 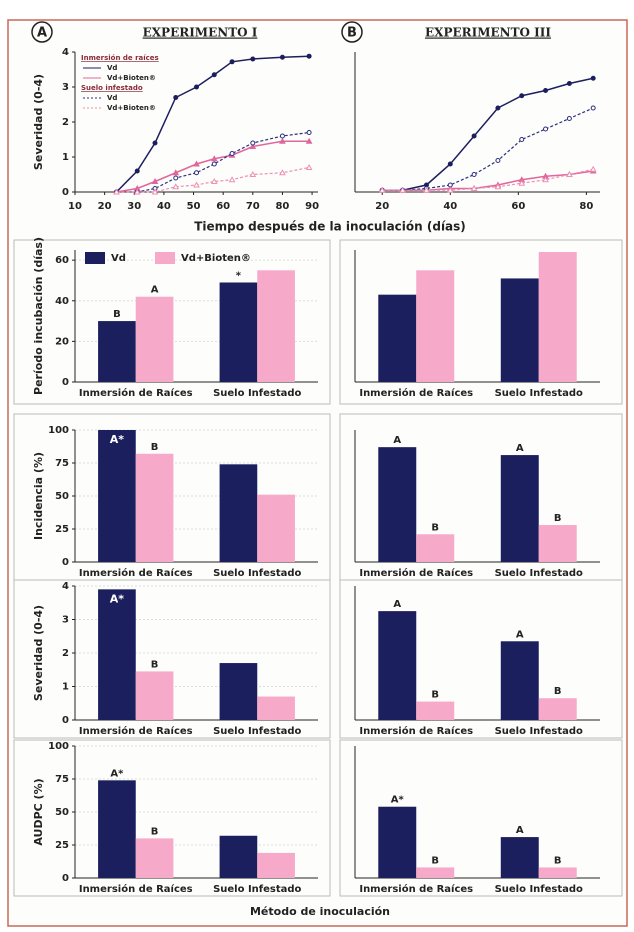 What do you see at coordinates (112, 68) in the screenshot?
I see `legend-label: Vd` at bounding box center [112, 68].